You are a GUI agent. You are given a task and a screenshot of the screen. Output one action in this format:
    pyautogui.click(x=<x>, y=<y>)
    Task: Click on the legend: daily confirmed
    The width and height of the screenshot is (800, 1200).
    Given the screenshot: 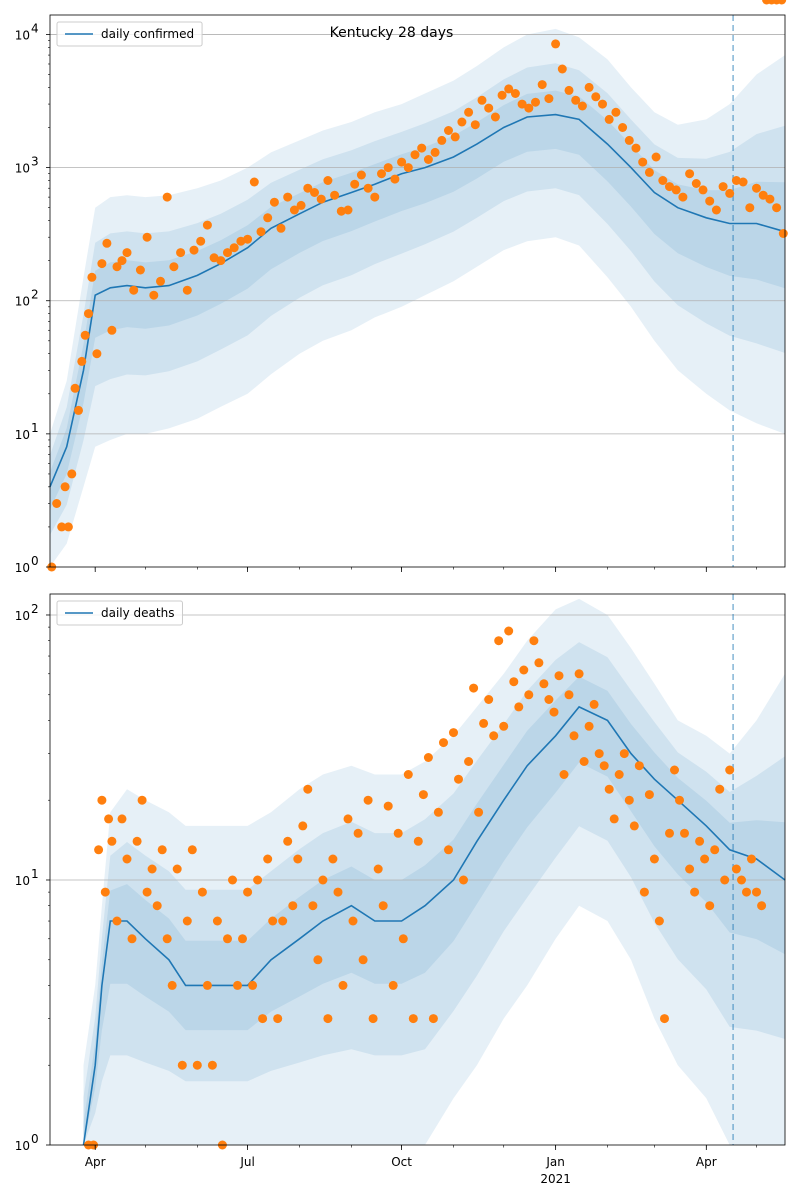 What is the action you would take?
    pyautogui.click(x=129, y=34)
    